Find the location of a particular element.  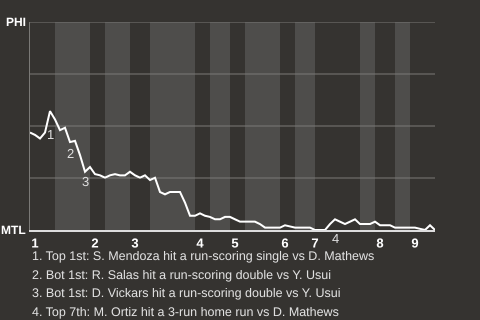

annotation: 3 is located at coordinates (86, 181).